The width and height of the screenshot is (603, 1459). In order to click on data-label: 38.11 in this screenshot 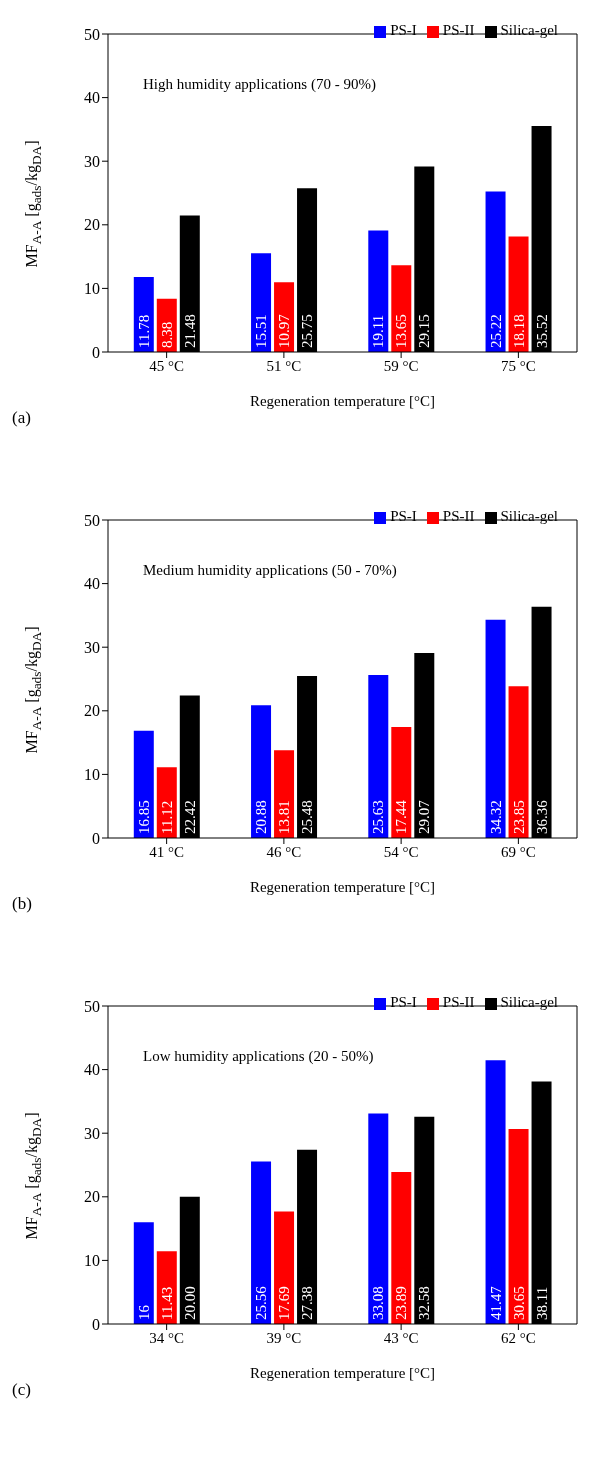, I will do `click(541, 1303)`.